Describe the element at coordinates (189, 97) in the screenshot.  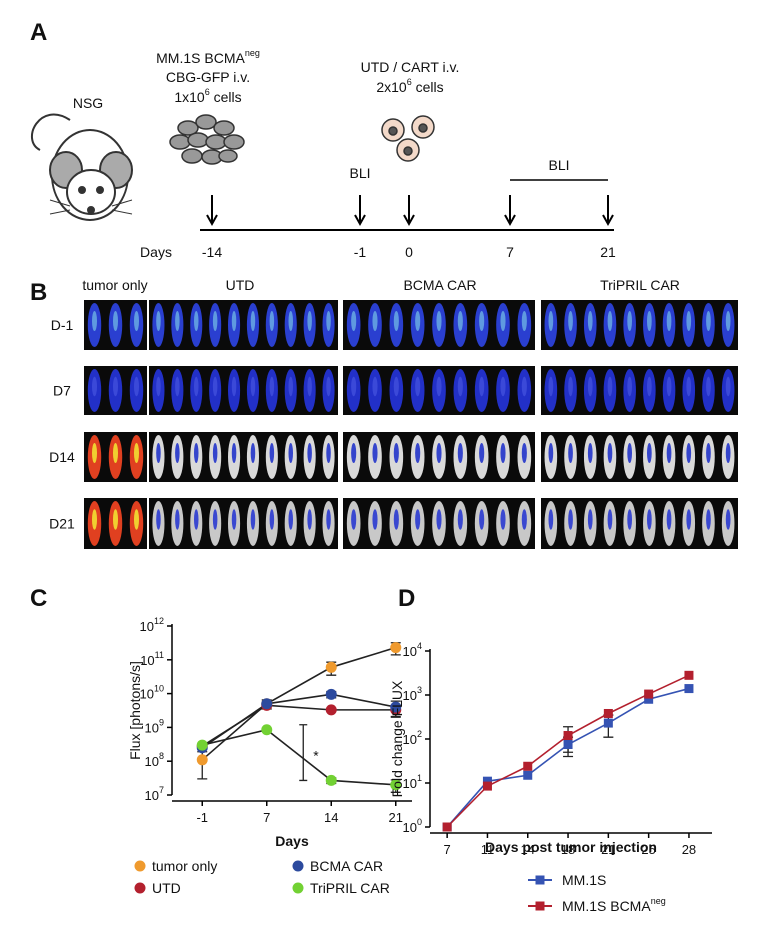
I see `tumor-label-part: 1x10` at that location.